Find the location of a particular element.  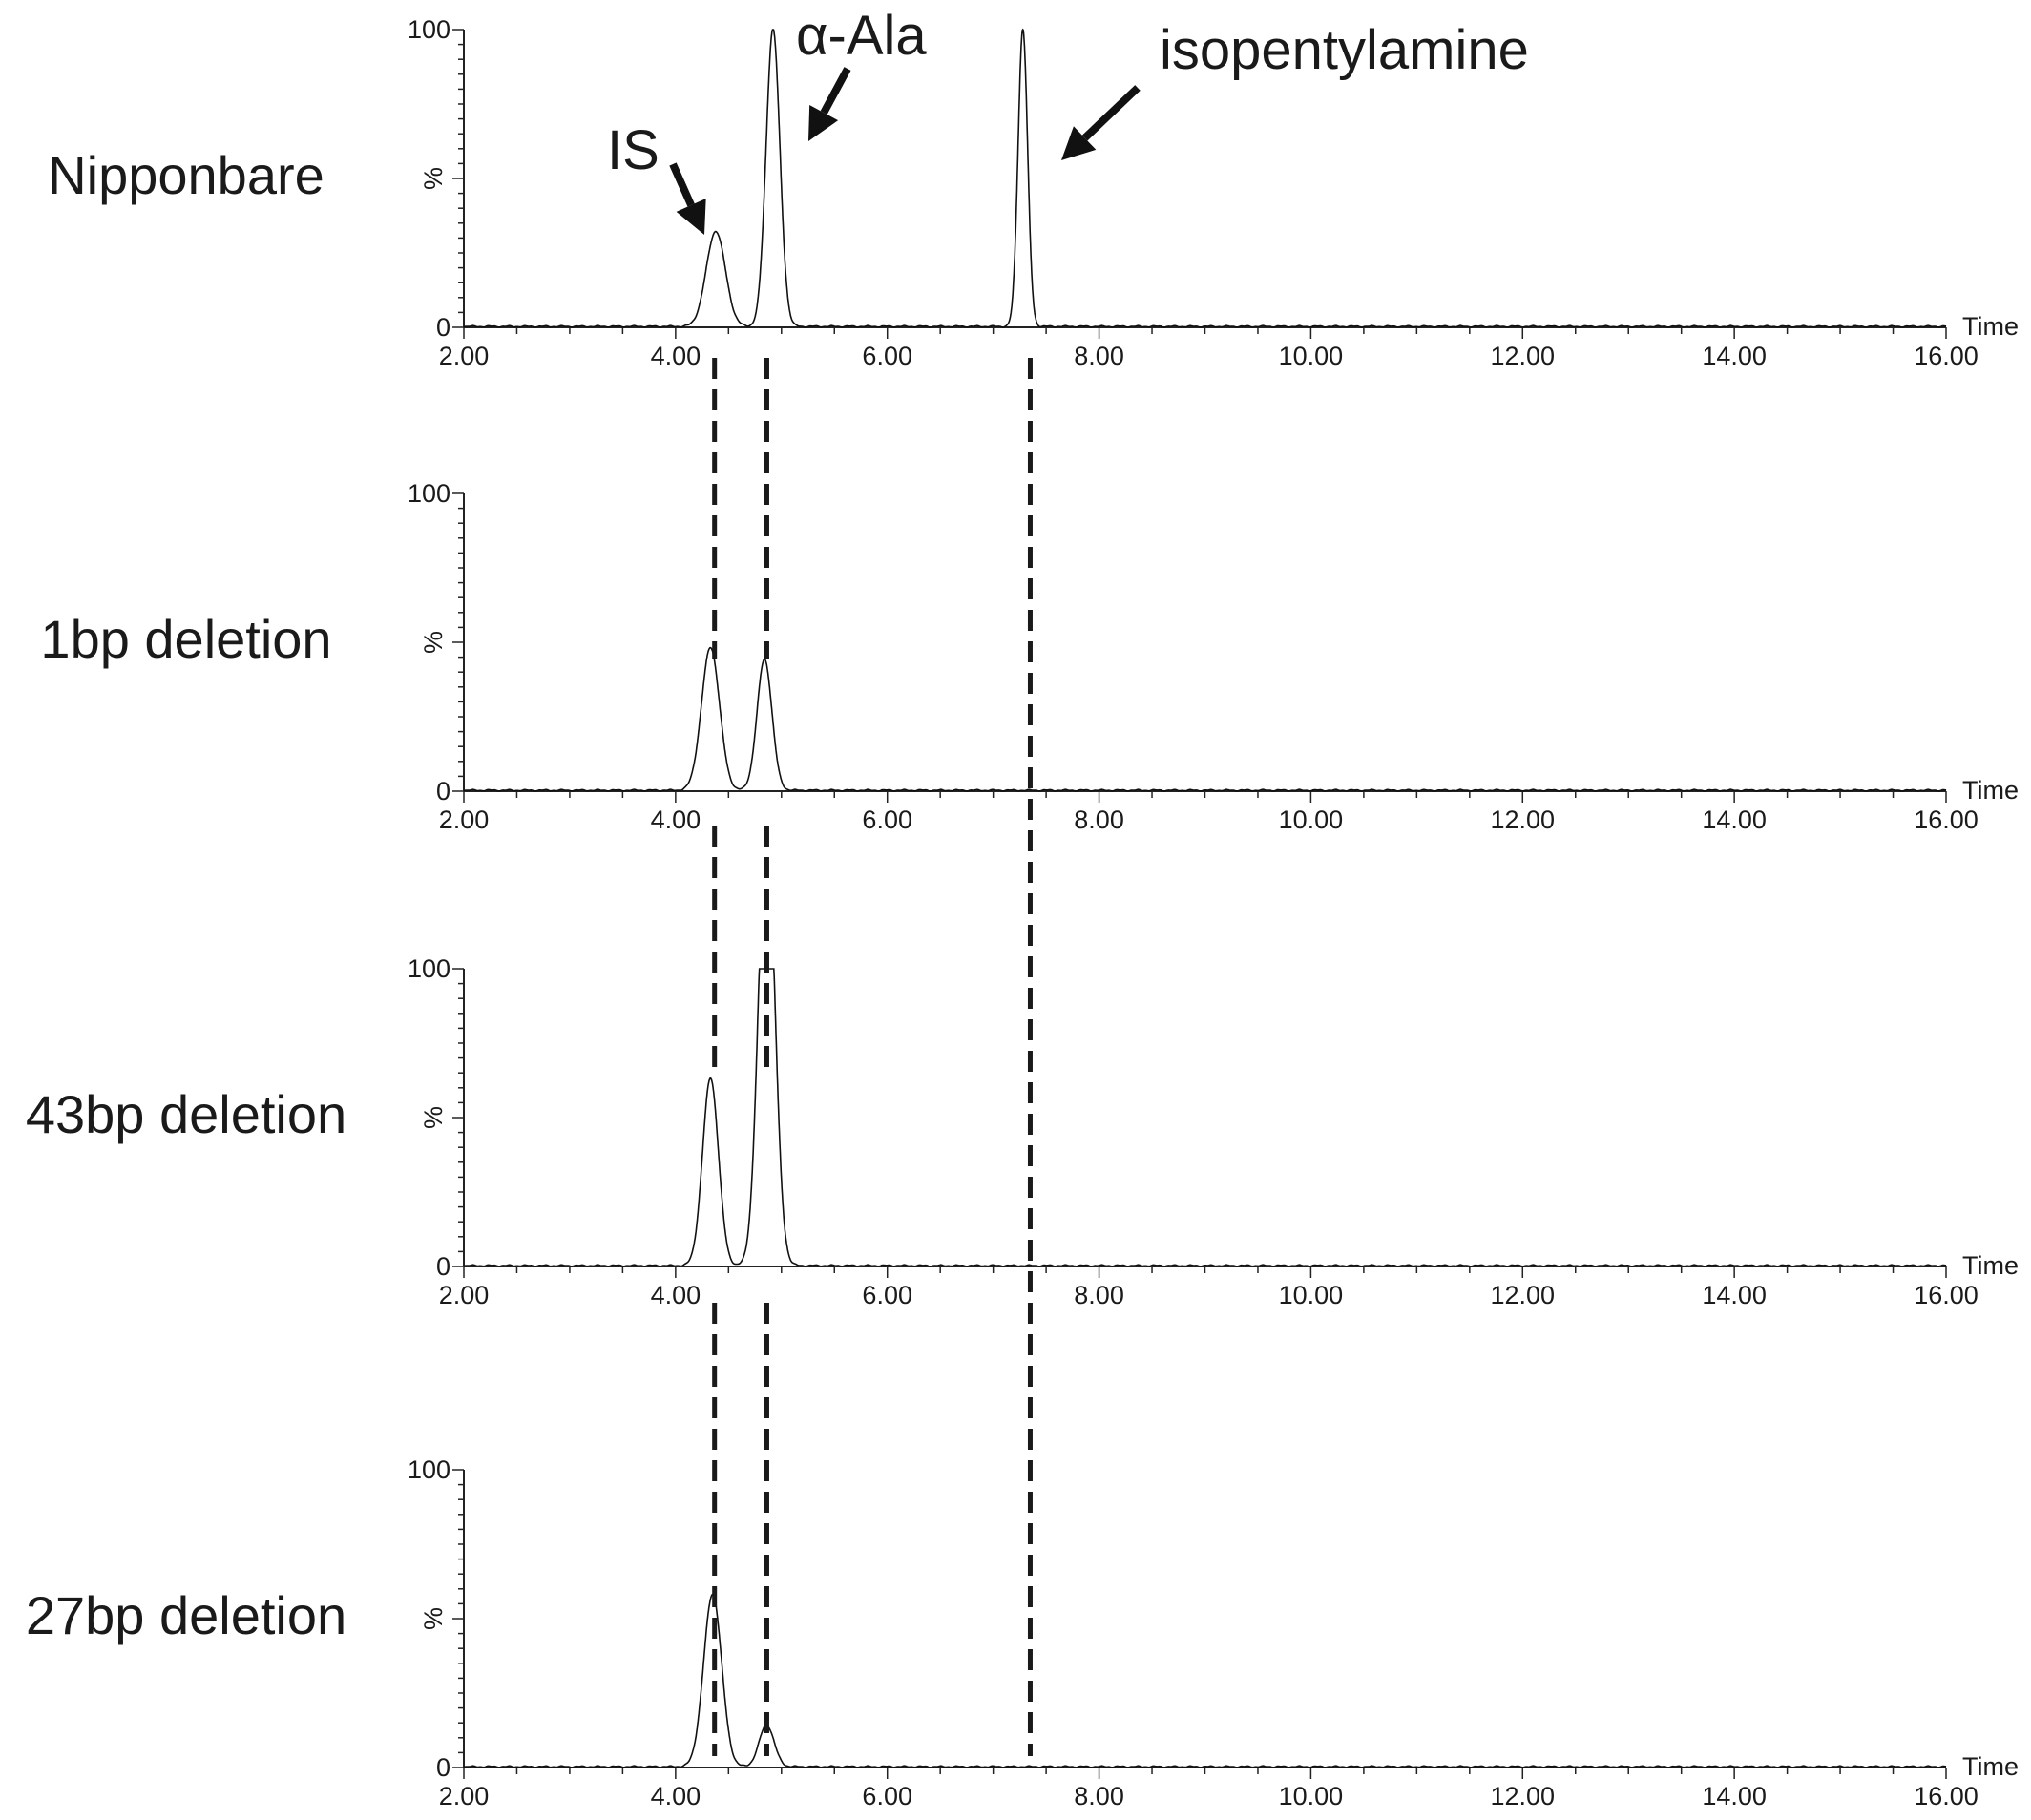

peak-annotations: IS α-Ala isopentylamine is located at coordinates (1068, 120).